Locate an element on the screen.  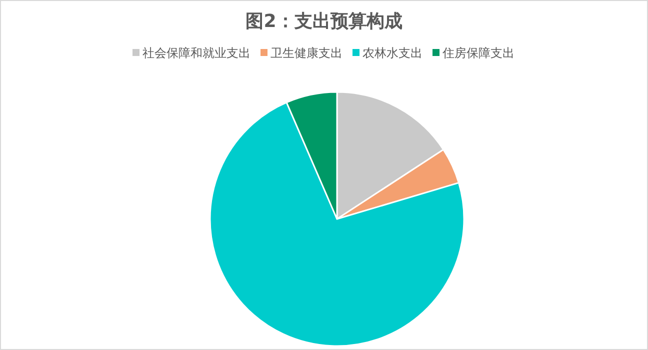
legend-label: 卫生健康支出 is located at coordinates (306, 53).